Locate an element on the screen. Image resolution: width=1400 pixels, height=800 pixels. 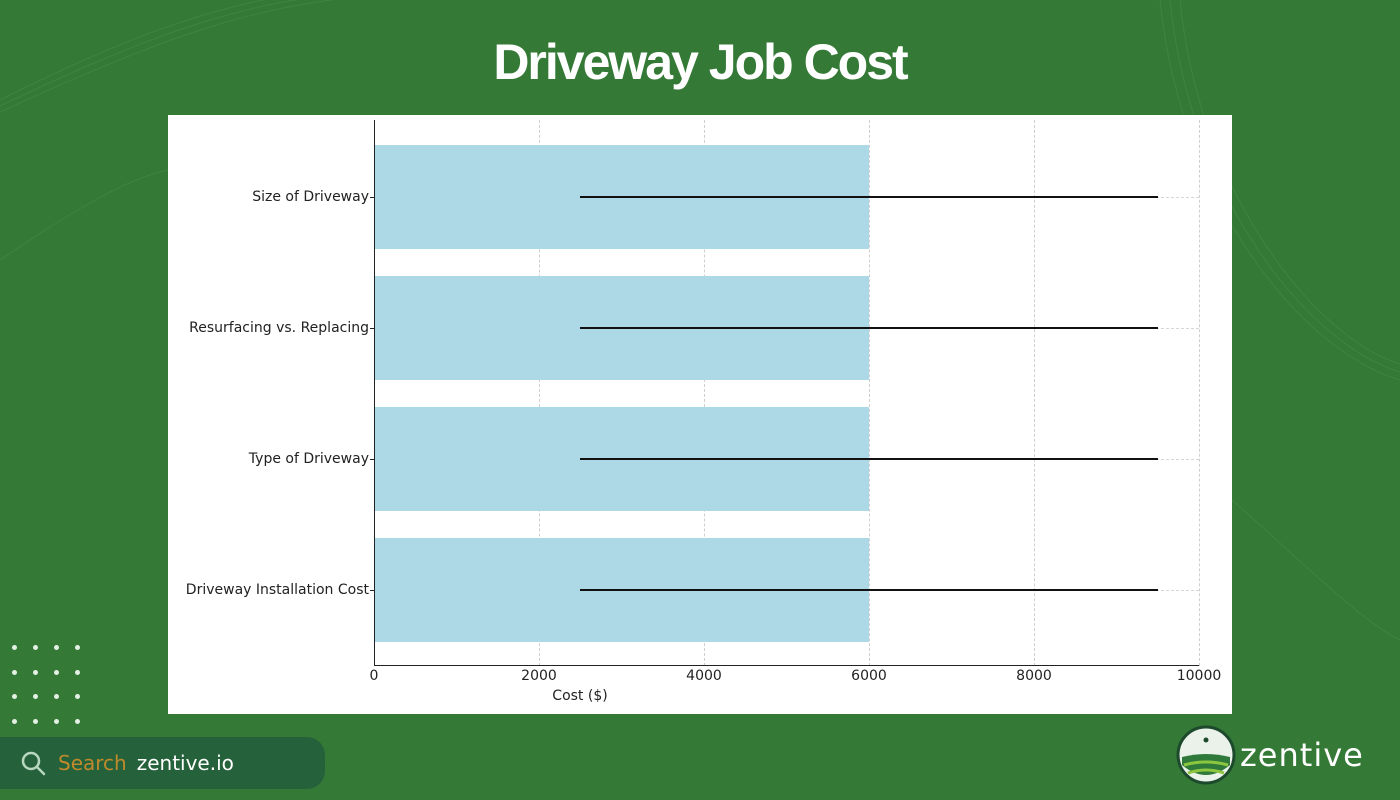
y-axis is located at coordinates (374, 393).